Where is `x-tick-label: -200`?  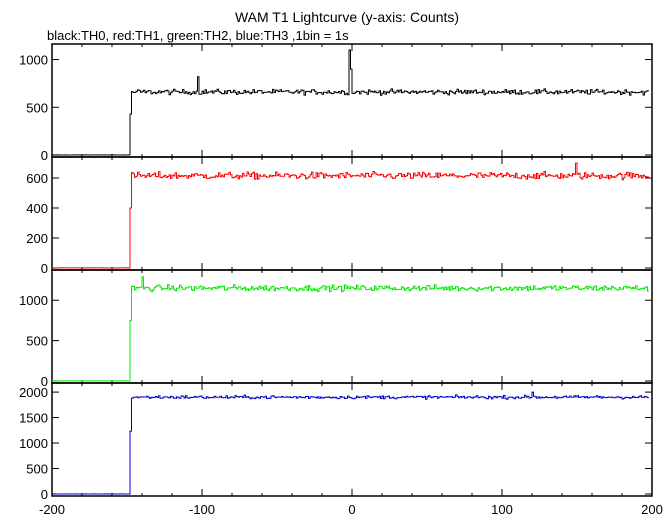 x-tick-label: -200 is located at coordinates (52, 508).